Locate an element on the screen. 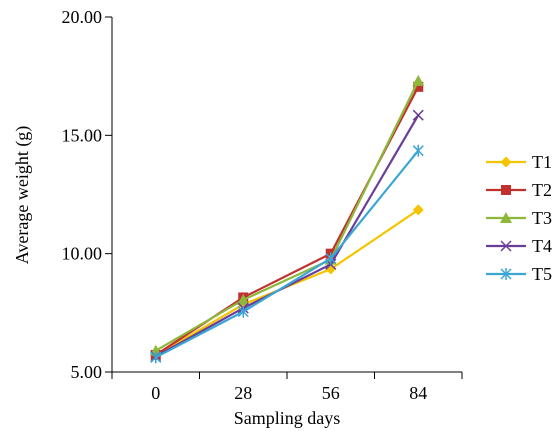 The width and height of the screenshot is (557, 431). legend-label-t2: T2 is located at coordinates (542, 190).